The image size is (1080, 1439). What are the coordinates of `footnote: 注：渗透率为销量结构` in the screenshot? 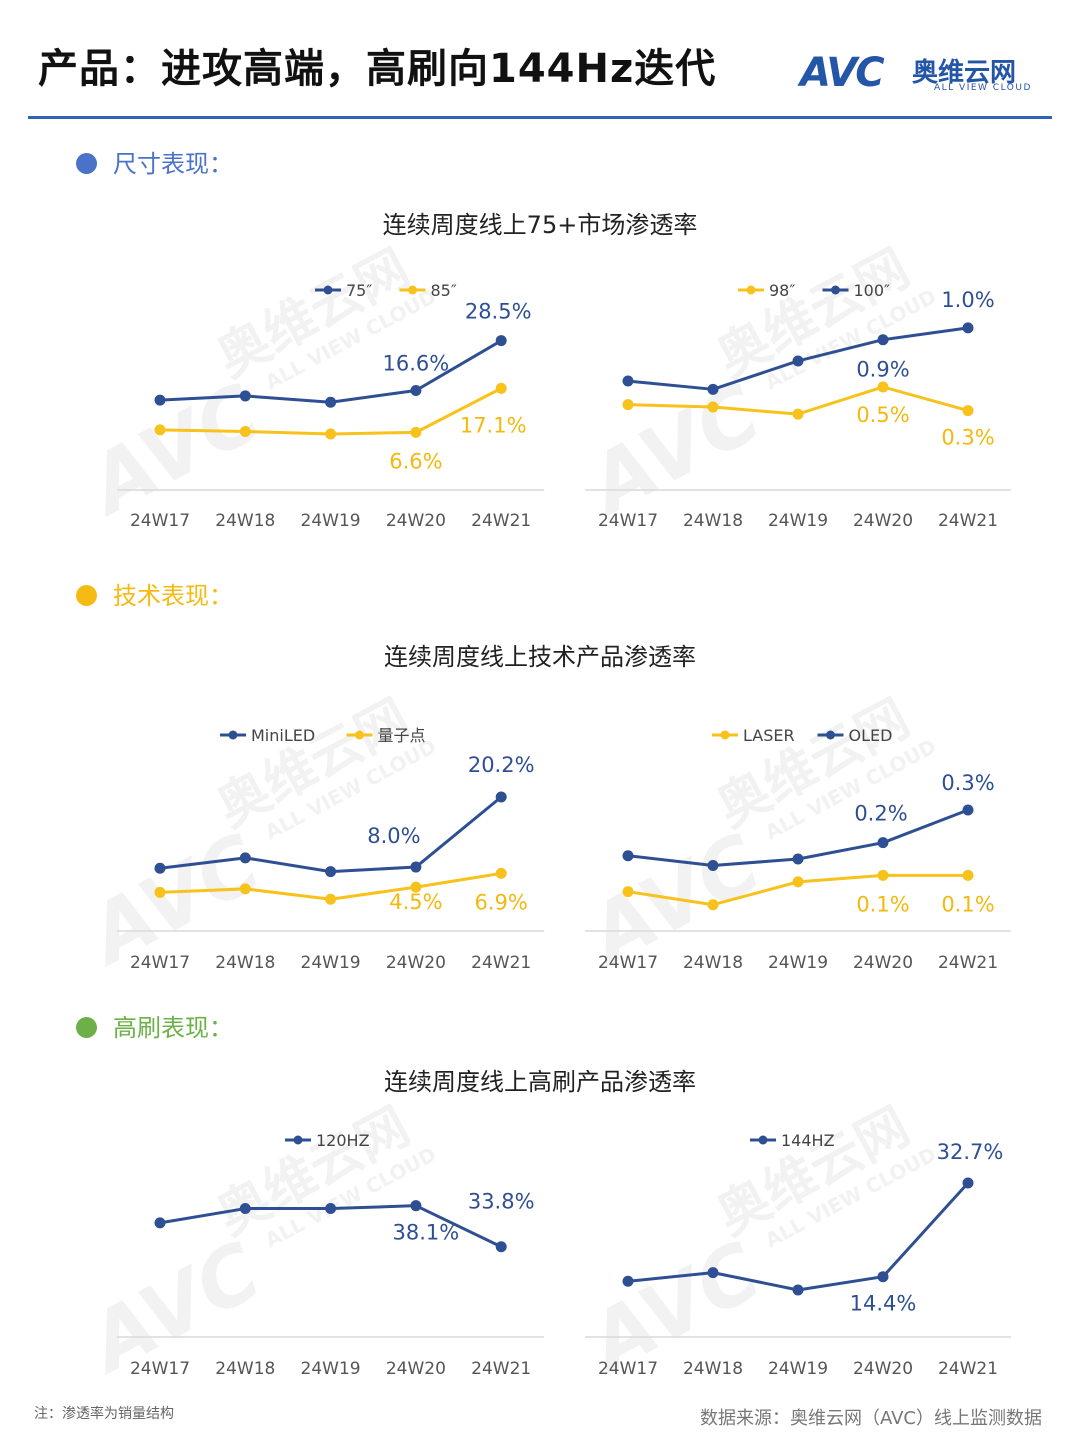 It's located at (104, 1414).